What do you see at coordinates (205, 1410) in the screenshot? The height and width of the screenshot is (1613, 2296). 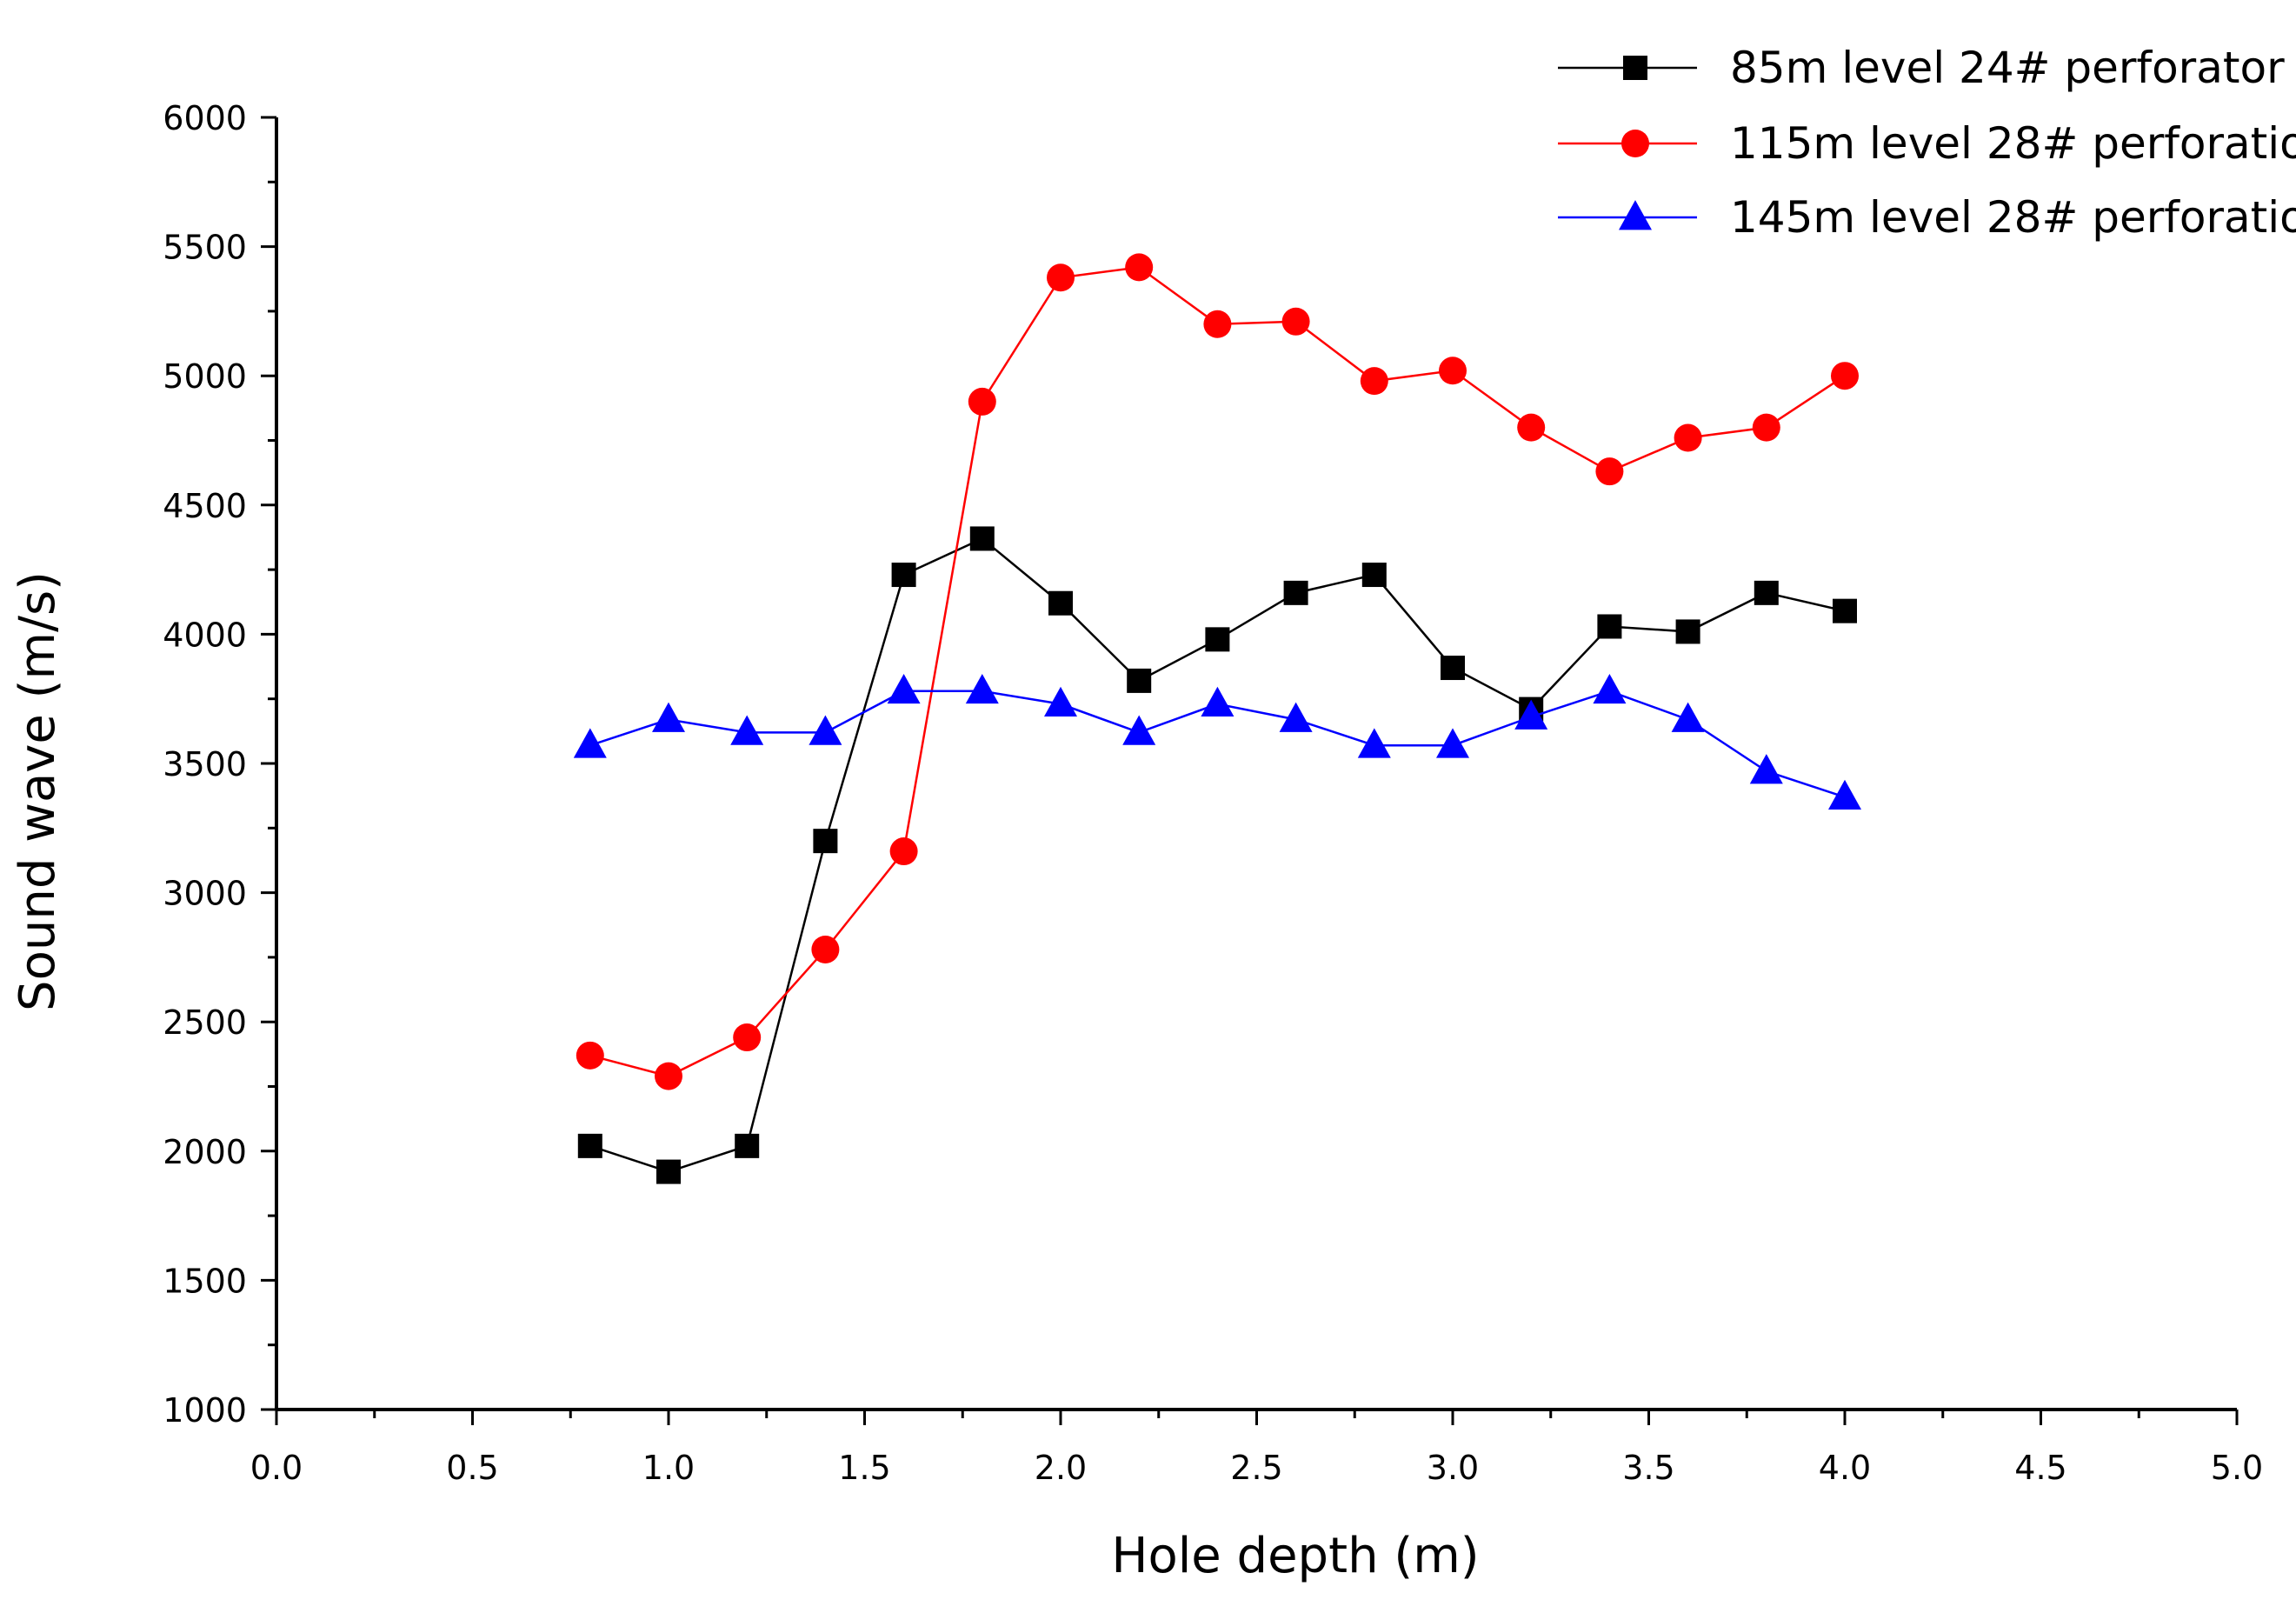 I see `y-tick-label: 1000` at bounding box center [205, 1410].